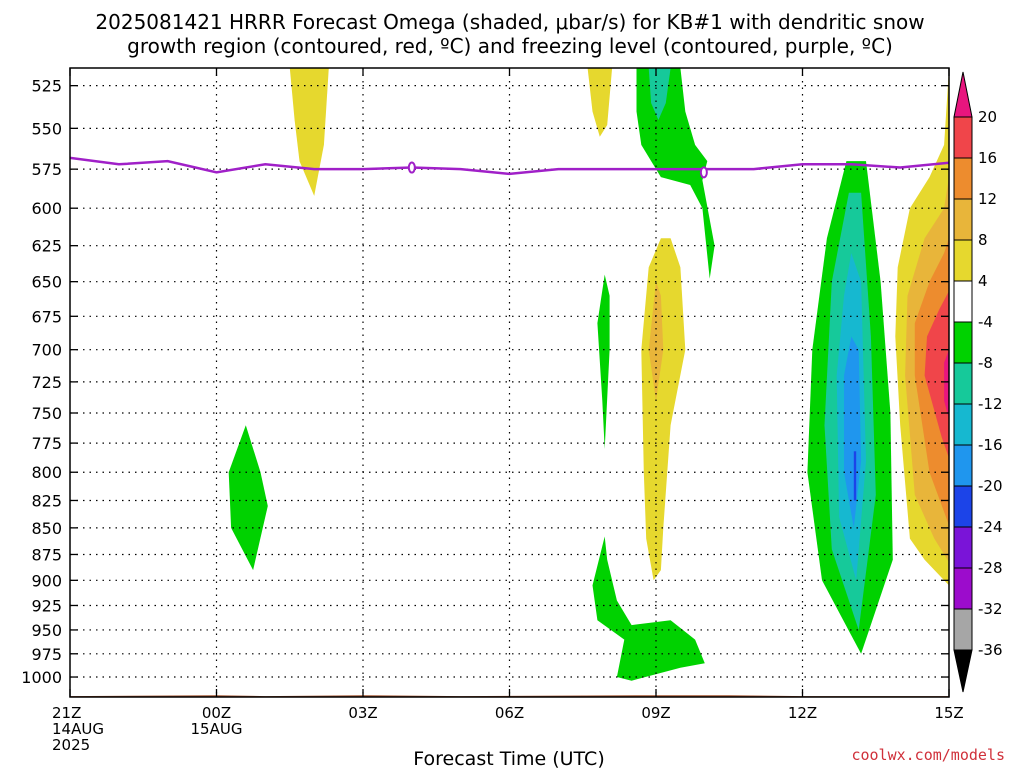 Image resolution: width=1024 pixels, height=768 pixels. What do you see at coordinates (990, 445) in the screenshot?
I see `colorbar-label-8: -16` at bounding box center [990, 445].